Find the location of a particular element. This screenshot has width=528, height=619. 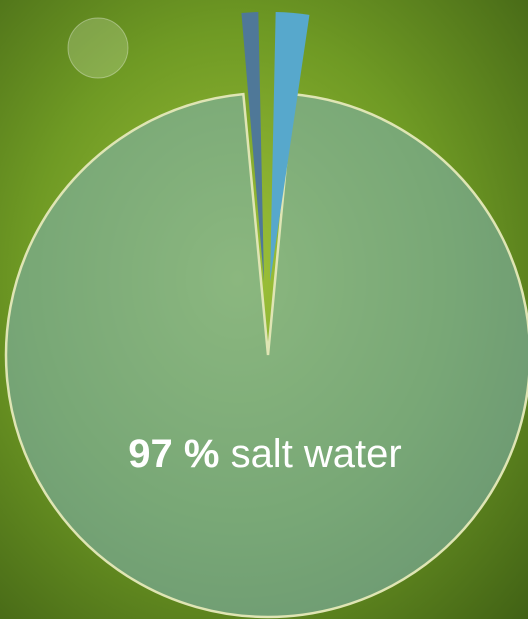

category-label: salt water is located at coordinates (316, 454).